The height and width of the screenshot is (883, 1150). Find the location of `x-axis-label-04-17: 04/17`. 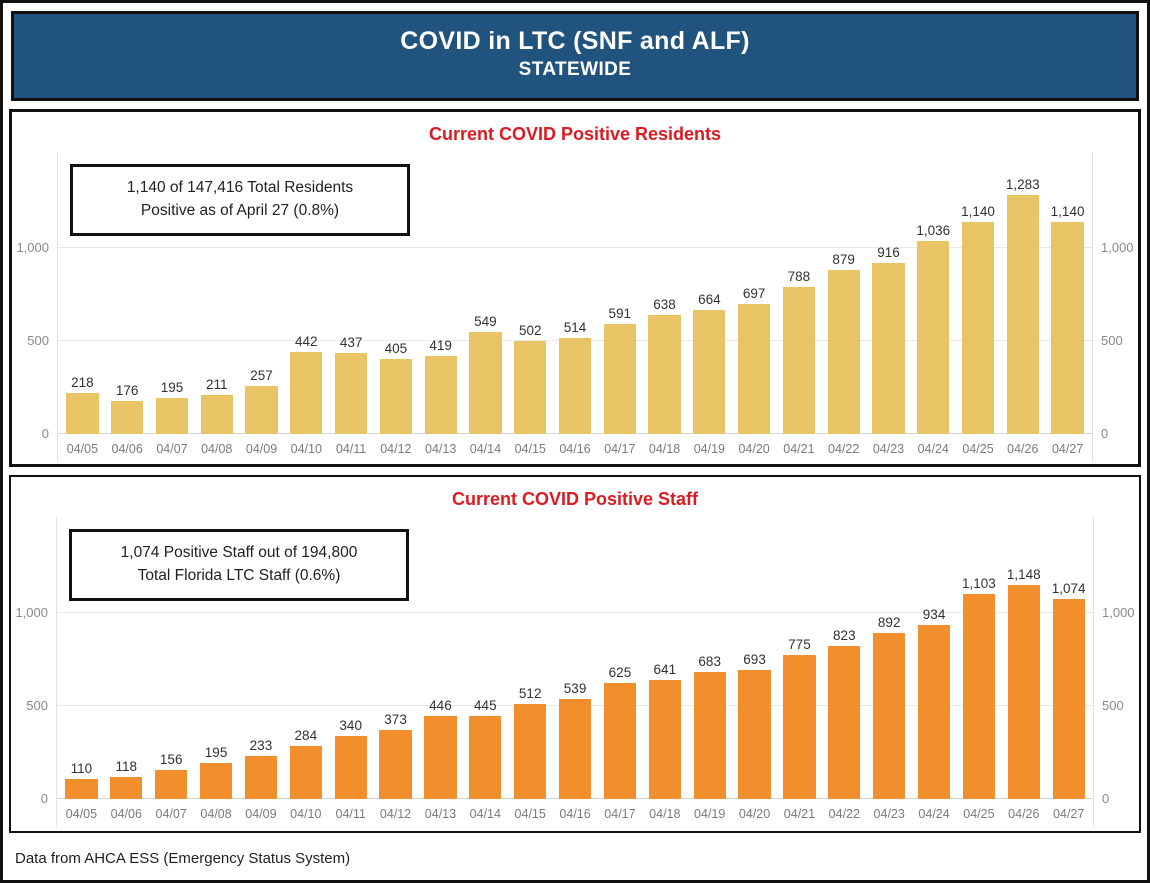

x-axis-label-04-17: 04/17 is located at coordinates (620, 814).